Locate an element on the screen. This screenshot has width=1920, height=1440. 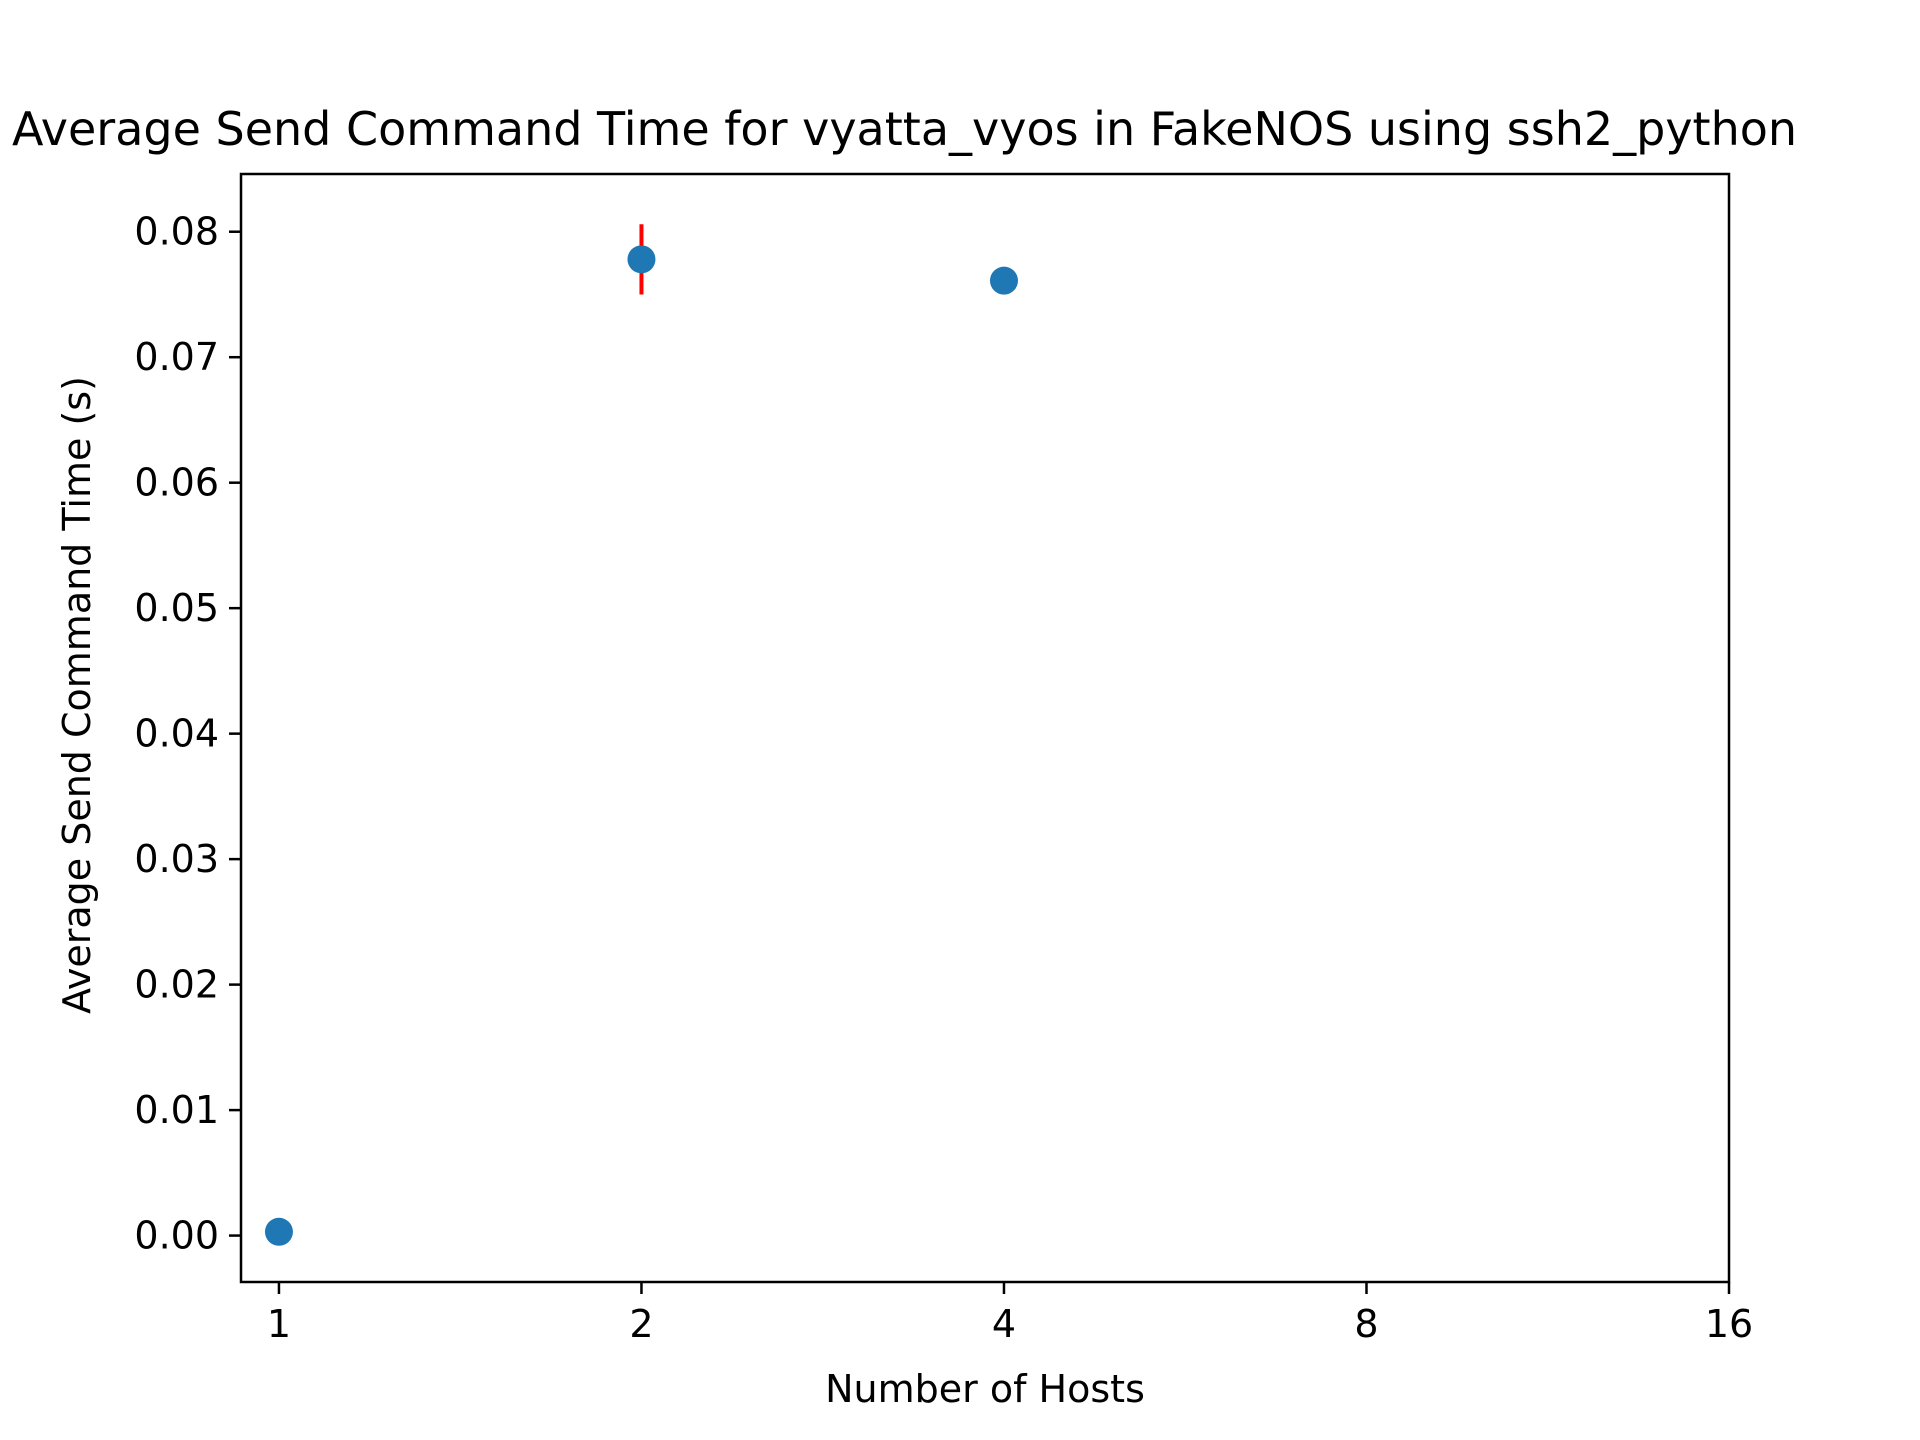
y-tick-label: 0.08 is located at coordinates (176, 232).